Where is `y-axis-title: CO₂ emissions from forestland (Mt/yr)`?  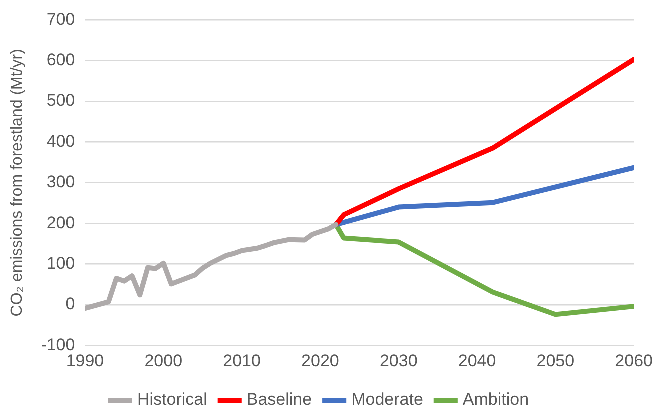 y-axis-title: CO₂ emissions from forestland (Mt/yr) is located at coordinates (17, 183).